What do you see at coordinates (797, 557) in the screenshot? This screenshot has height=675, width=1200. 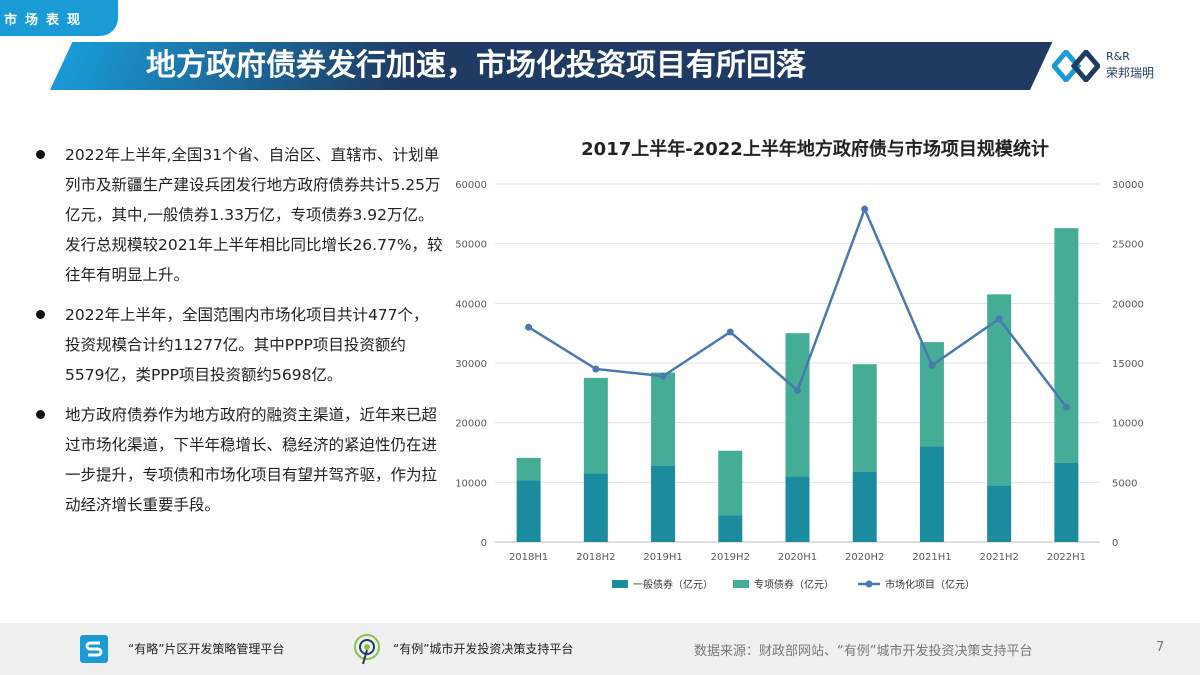 I see `x-tick-label: 2020H1` at bounding box center [797, 557].